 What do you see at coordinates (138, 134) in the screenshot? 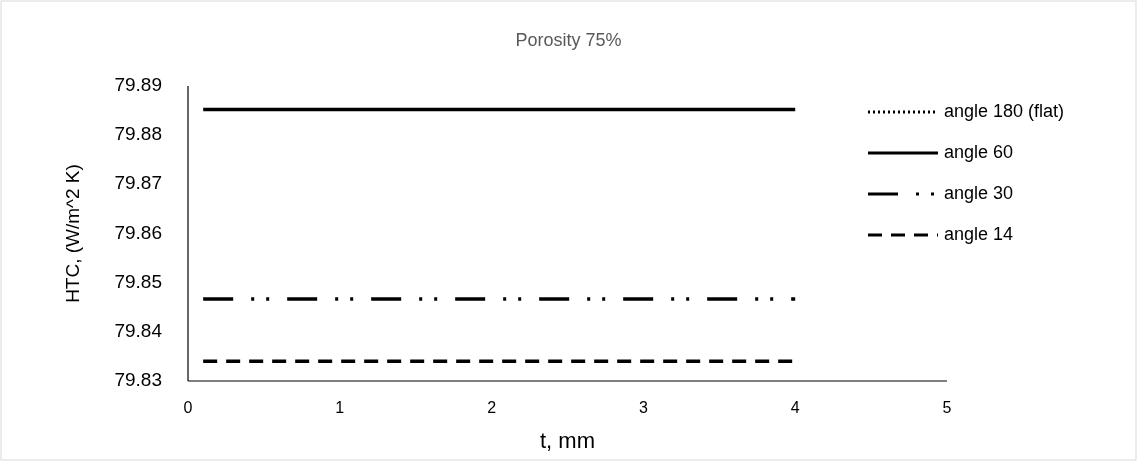
I see `y-tick-label: 79.88` at bounding box center [138, 134].